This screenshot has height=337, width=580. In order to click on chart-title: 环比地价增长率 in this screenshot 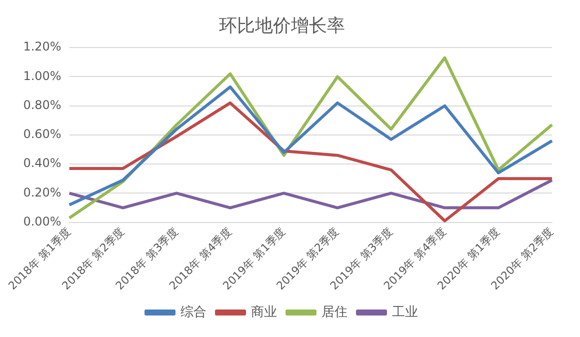, I will do `click(282, 25)`.